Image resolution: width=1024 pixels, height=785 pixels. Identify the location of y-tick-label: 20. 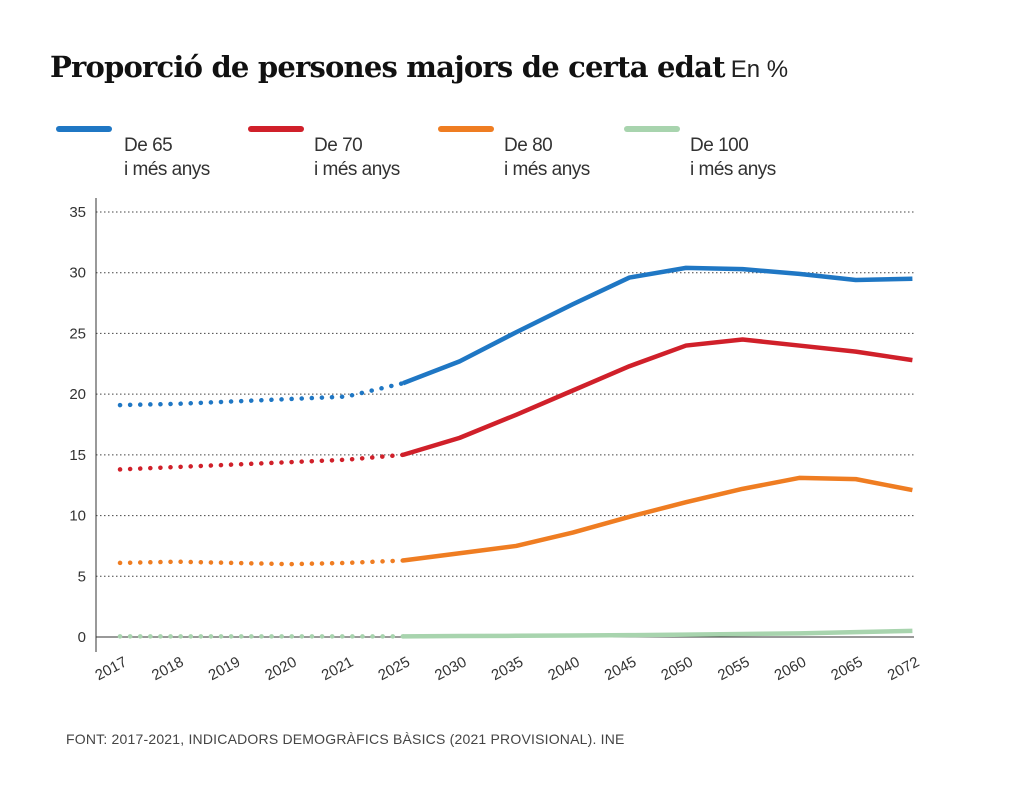
(77, 394).